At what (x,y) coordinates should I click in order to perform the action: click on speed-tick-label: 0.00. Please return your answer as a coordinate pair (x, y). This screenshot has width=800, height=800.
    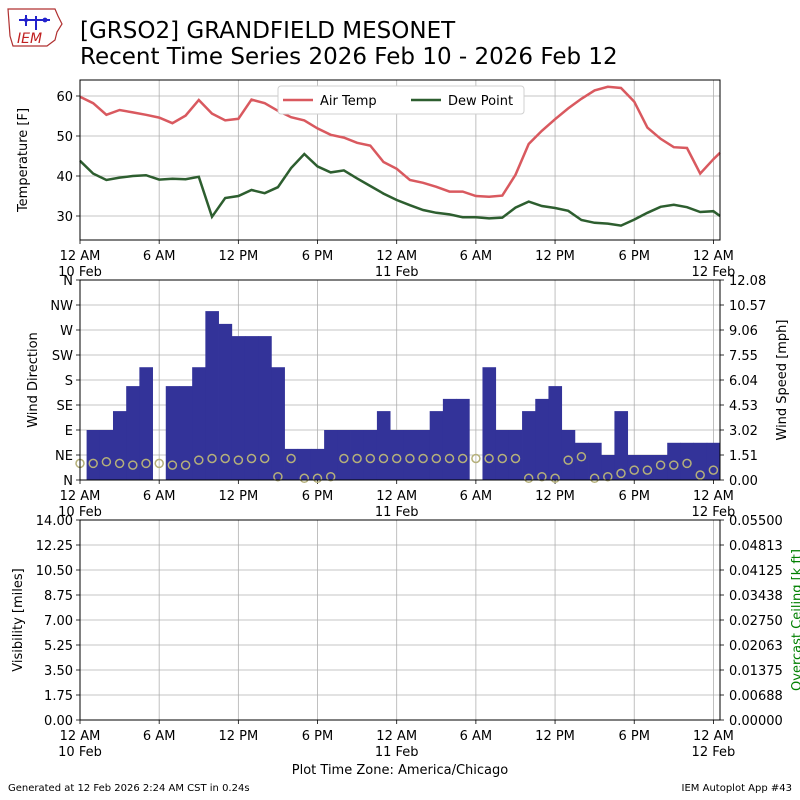
    Looking at the image, I should click on (743, 481).